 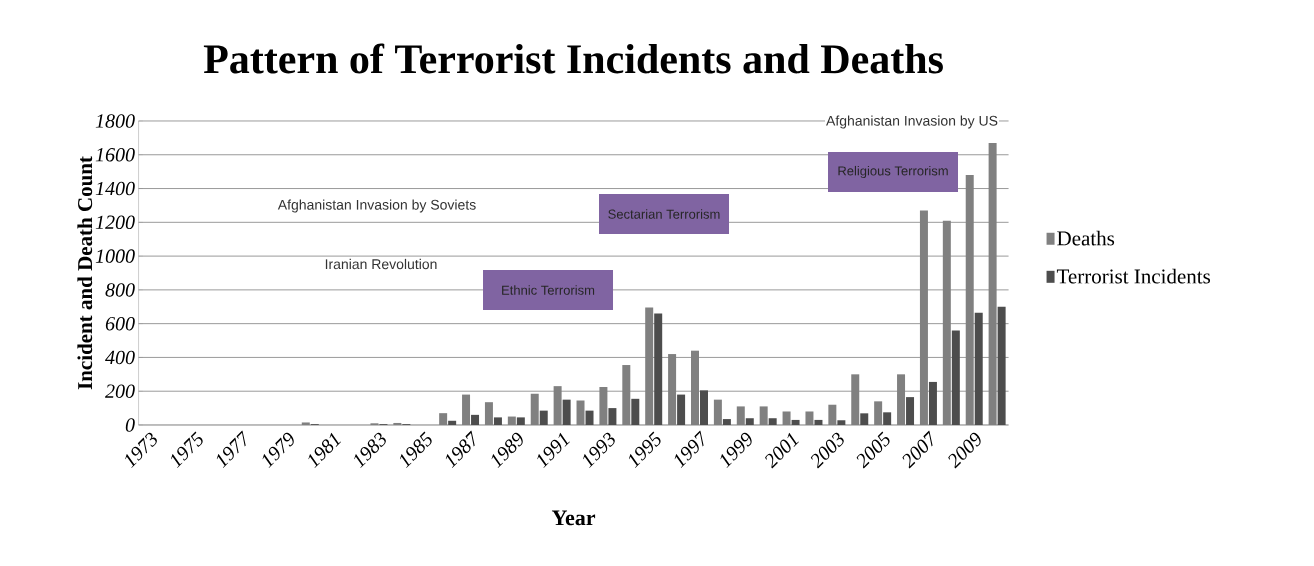 I want to click on y-tick-label: 1000, so click(x=115, y=256).